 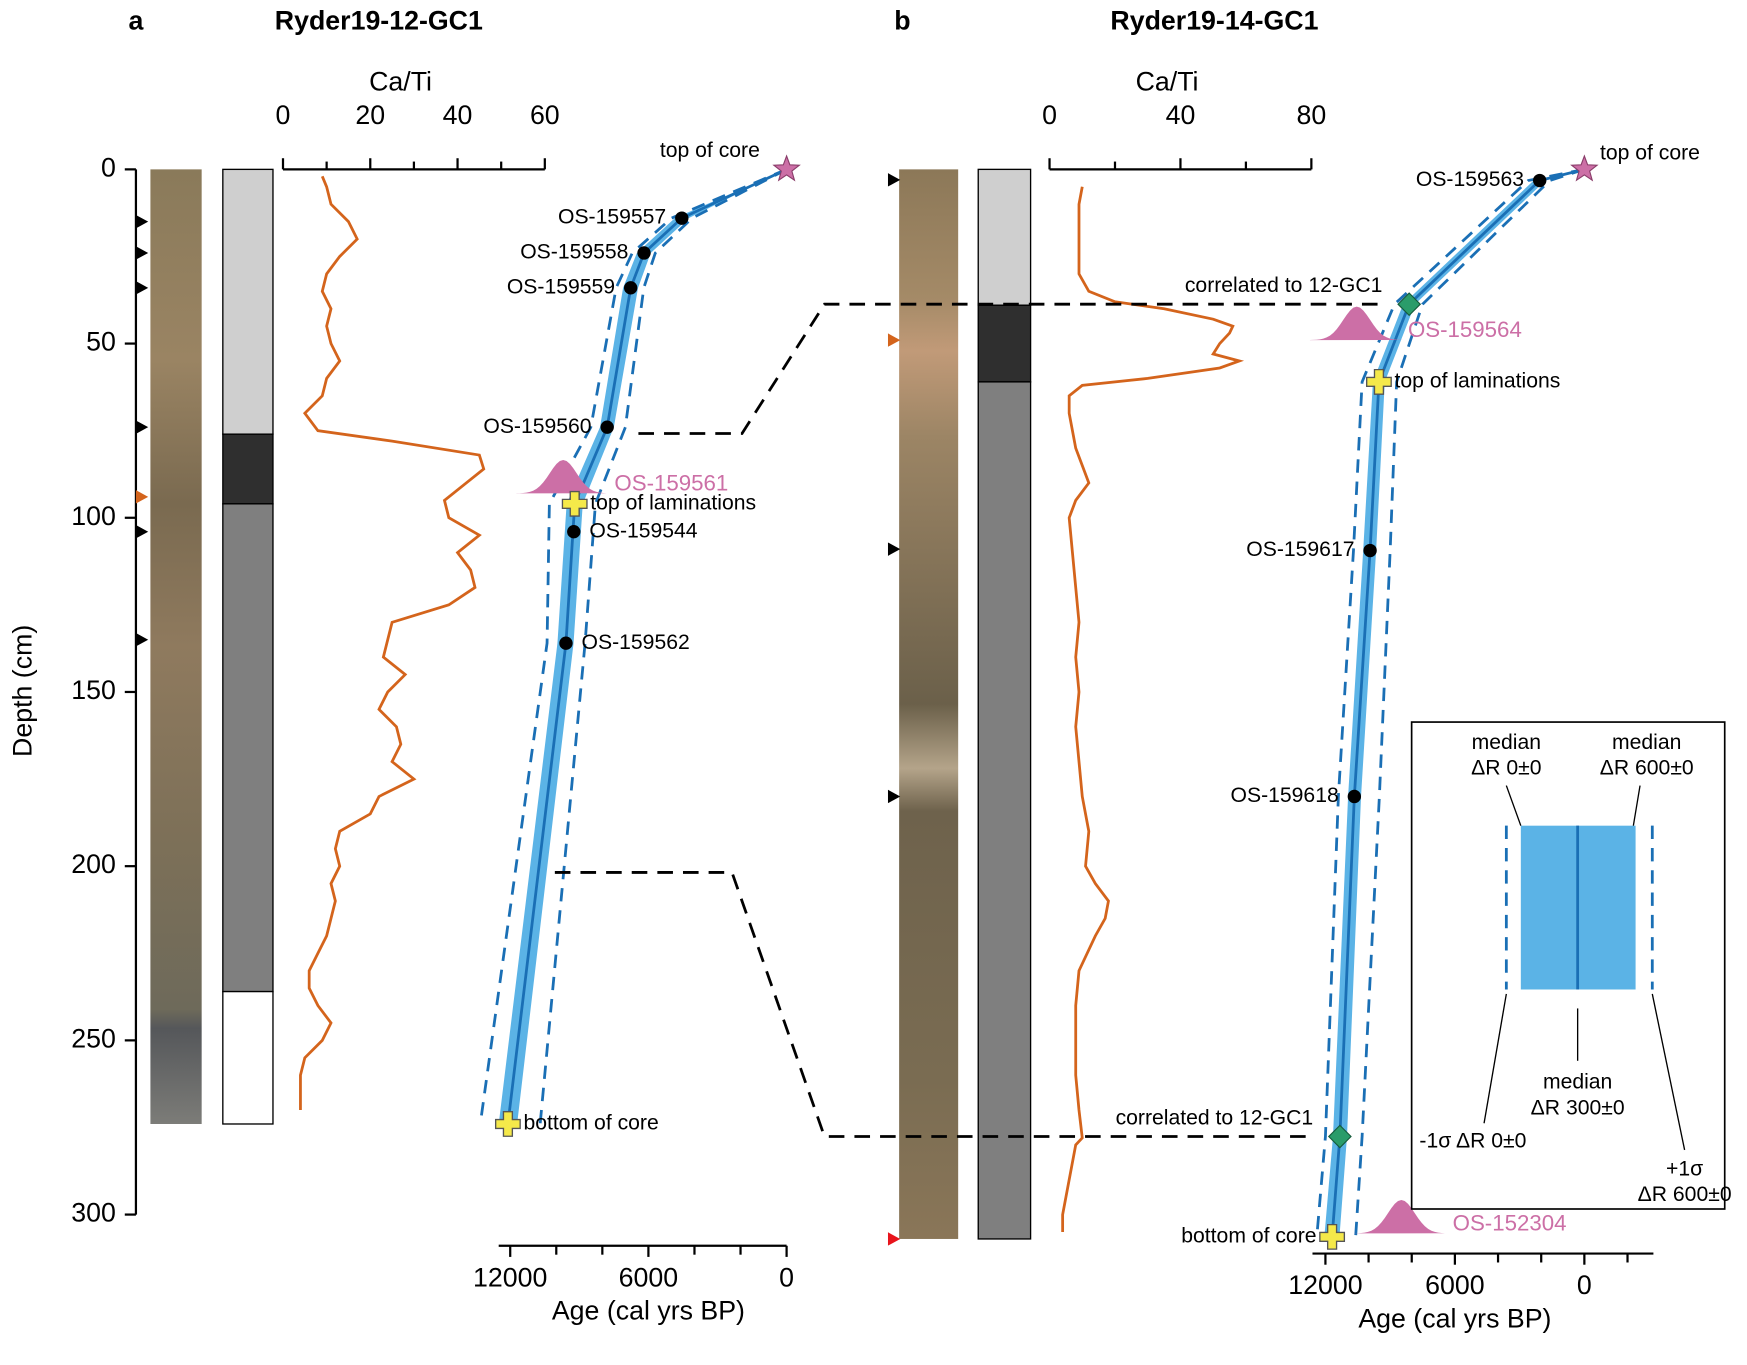 What do you see at coordinates (136, 20) in the screenshot?
I see `panel-letter: a` at bounding box center [136, 20].